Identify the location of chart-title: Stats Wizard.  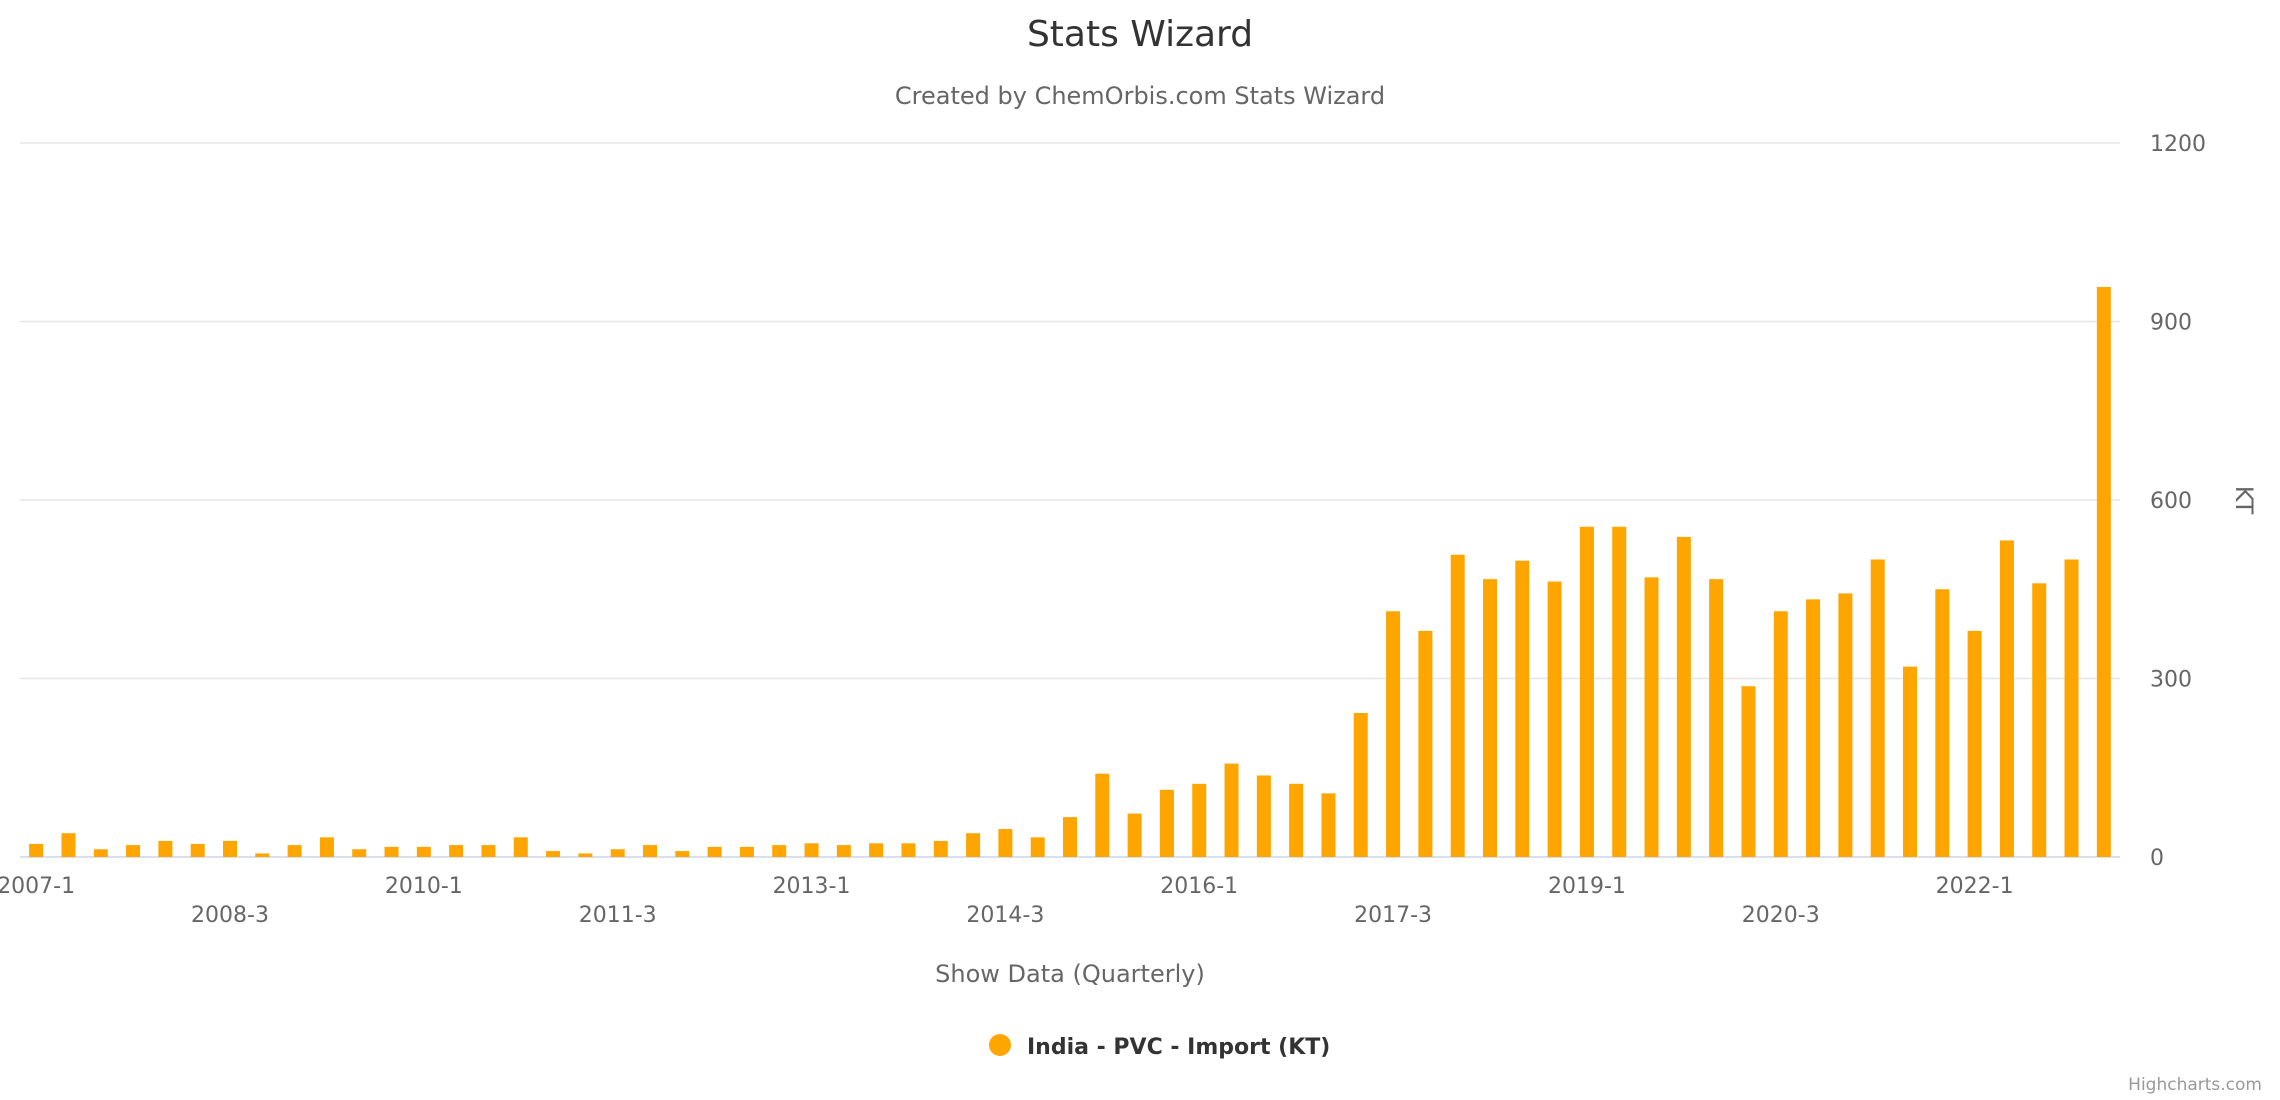
(1140, 34).